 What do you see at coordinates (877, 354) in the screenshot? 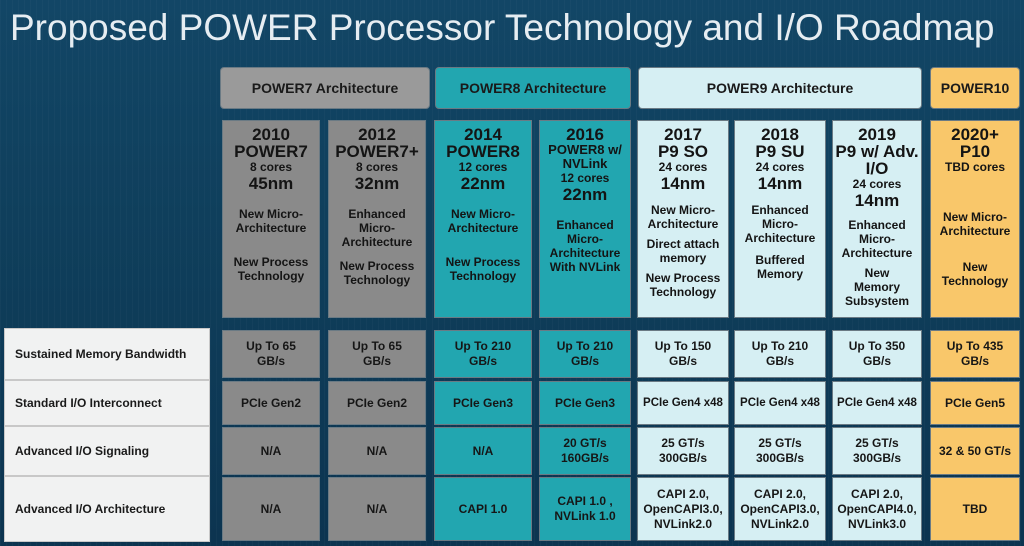
I see `table-cell: Up To 350 GB/s` at bounding box center [877, 354].